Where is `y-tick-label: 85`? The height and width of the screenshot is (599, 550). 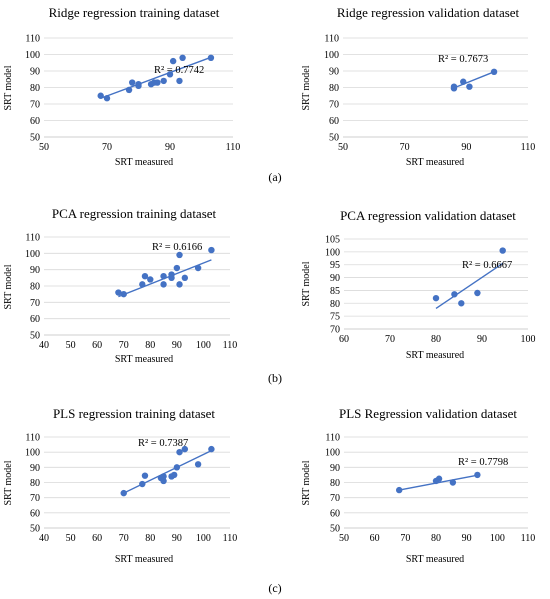 y-tick-label: 85 is located at coordinates (335, 291).